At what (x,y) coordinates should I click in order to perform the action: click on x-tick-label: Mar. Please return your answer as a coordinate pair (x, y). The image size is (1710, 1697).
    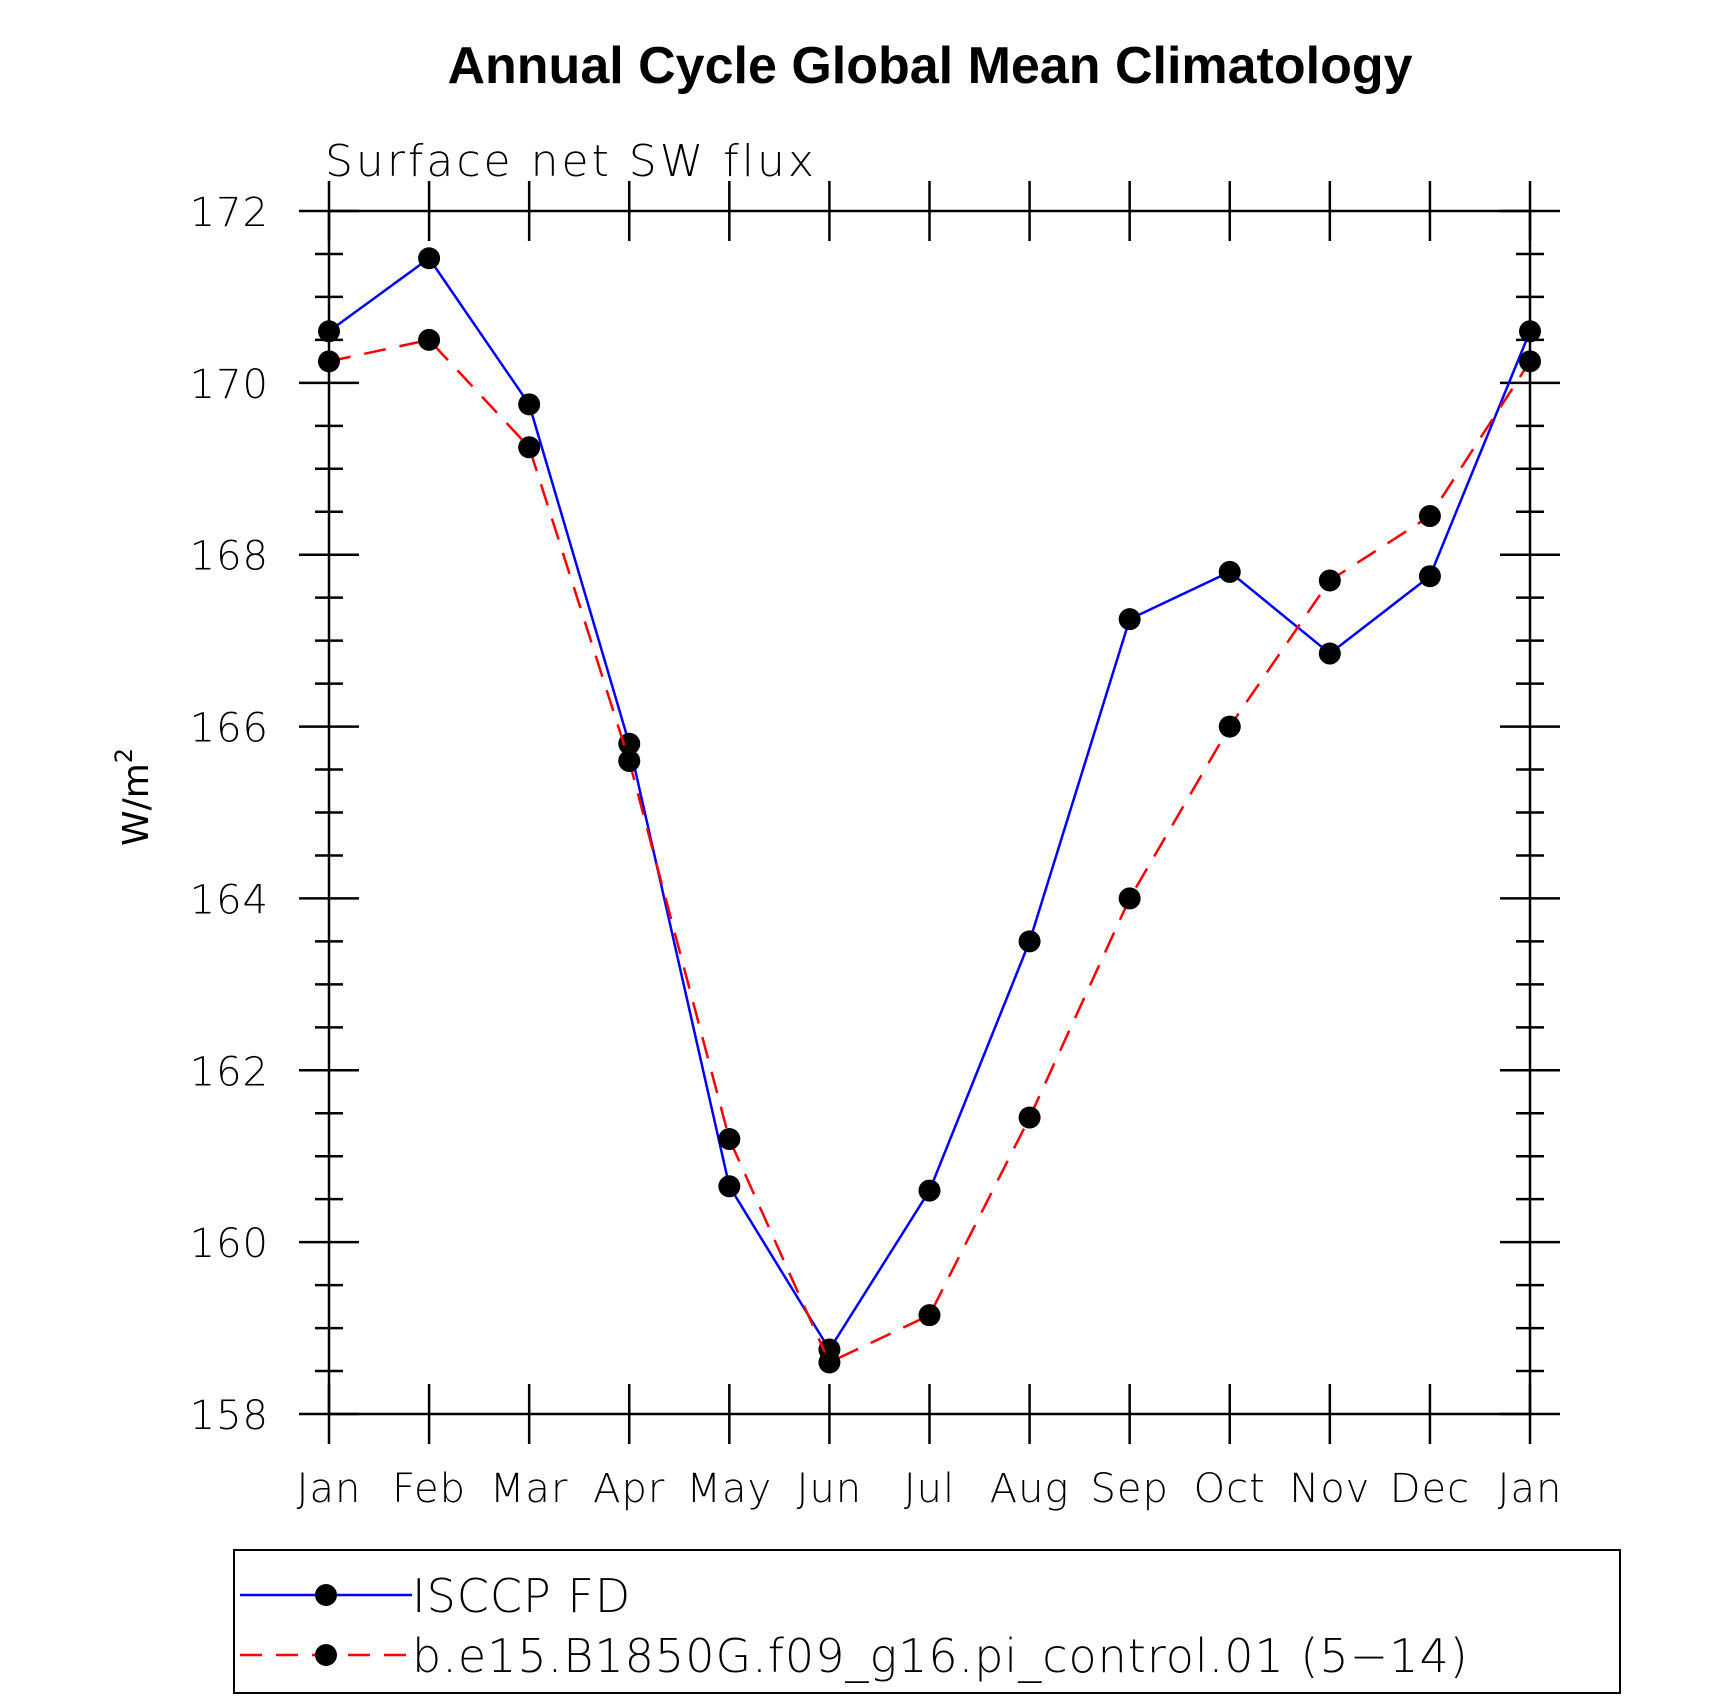
    Looking at the image, I should click on (529, 1489).